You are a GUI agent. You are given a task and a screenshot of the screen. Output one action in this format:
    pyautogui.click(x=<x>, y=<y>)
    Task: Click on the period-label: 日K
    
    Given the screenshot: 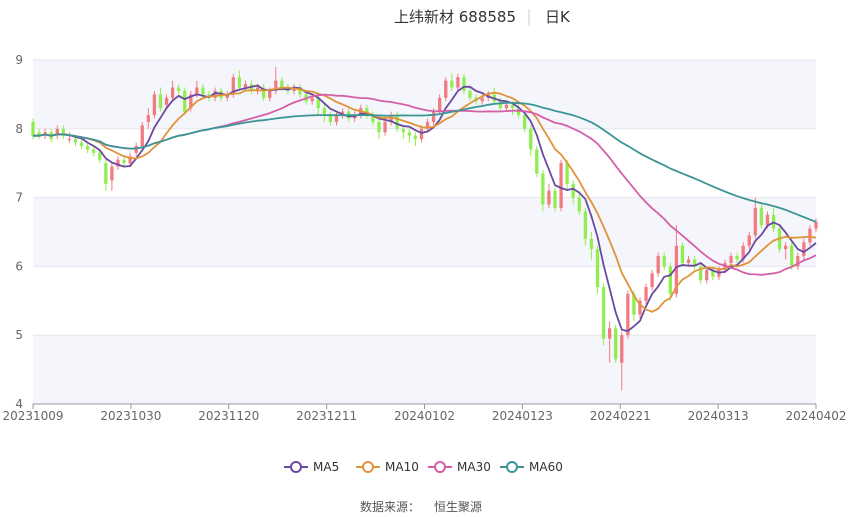 What is the action you would take?
    pyautogui.click(x=558, y=17)
    